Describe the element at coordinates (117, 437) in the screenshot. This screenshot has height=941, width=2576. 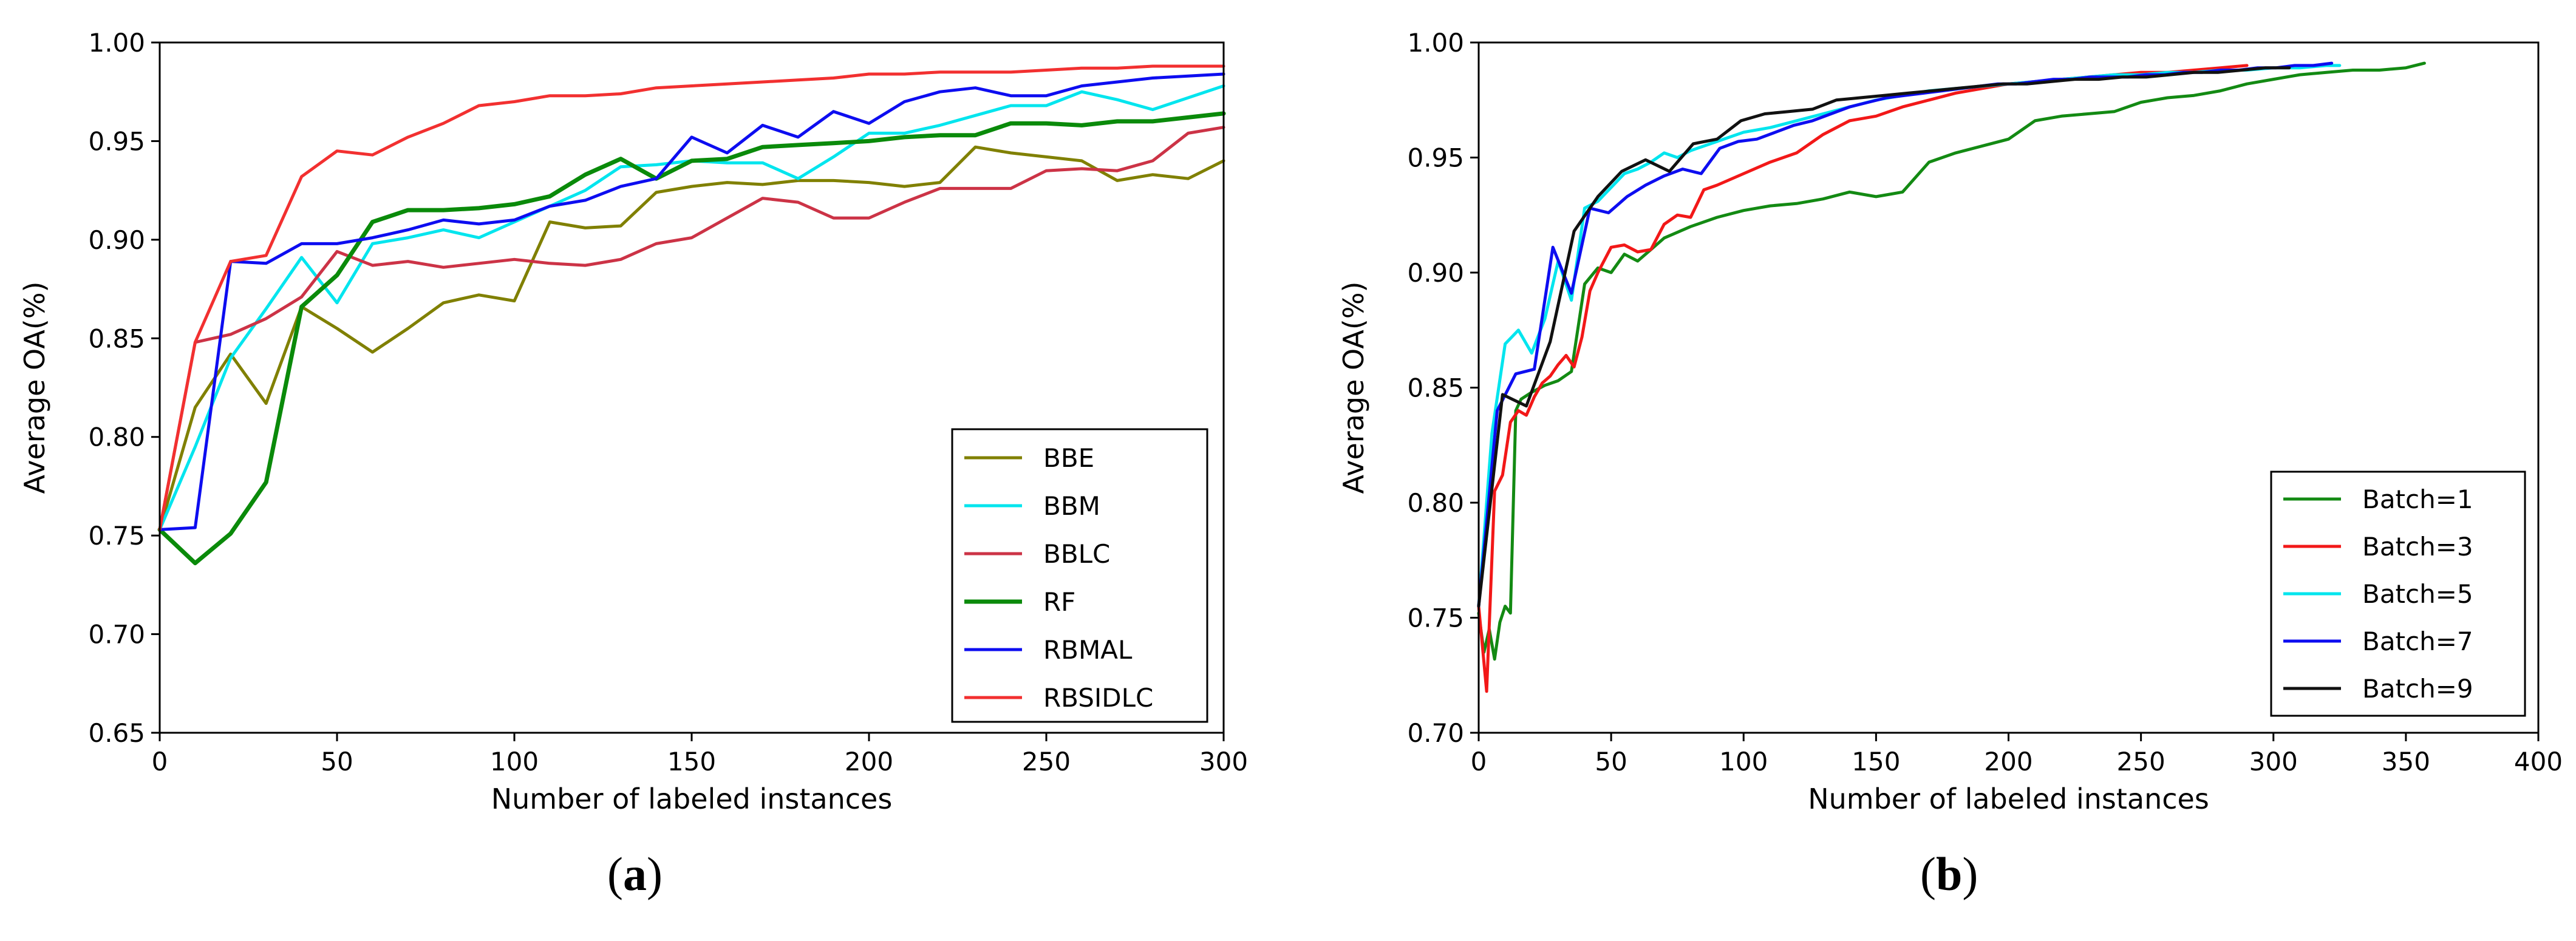
I see `chart-a-y-tick-label: 0.80` at that location.